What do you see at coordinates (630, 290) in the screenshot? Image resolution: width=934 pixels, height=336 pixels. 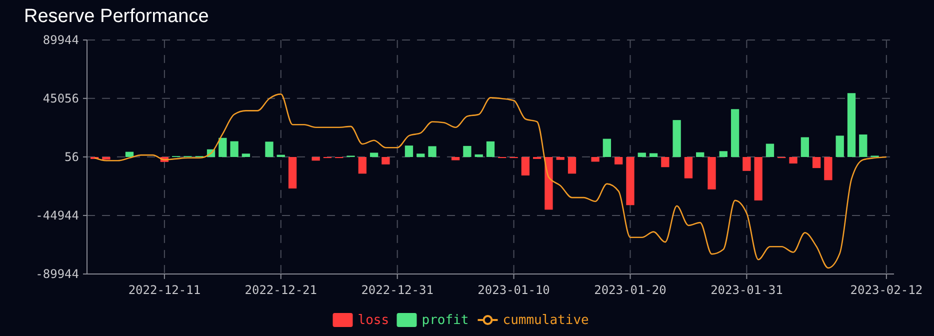 I see `x-tick-label: 2023-01-20` at bounding box center [630, 290].